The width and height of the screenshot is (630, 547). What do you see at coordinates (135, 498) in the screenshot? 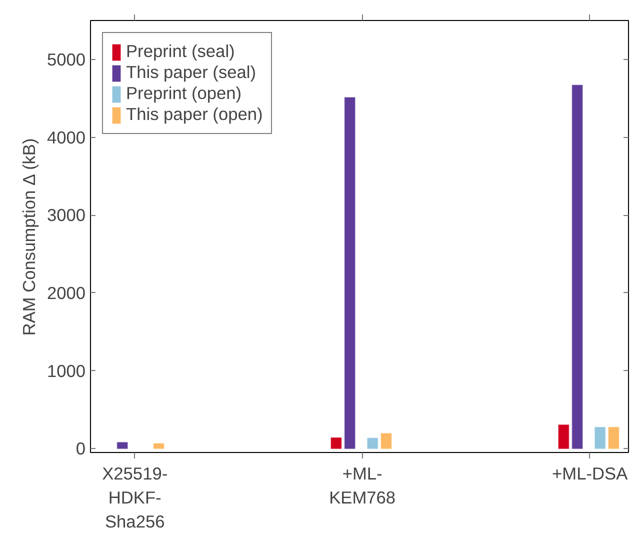
I see `x-tick-label: X25519-HDKF-Sha256` at bounding box center [135, 498].